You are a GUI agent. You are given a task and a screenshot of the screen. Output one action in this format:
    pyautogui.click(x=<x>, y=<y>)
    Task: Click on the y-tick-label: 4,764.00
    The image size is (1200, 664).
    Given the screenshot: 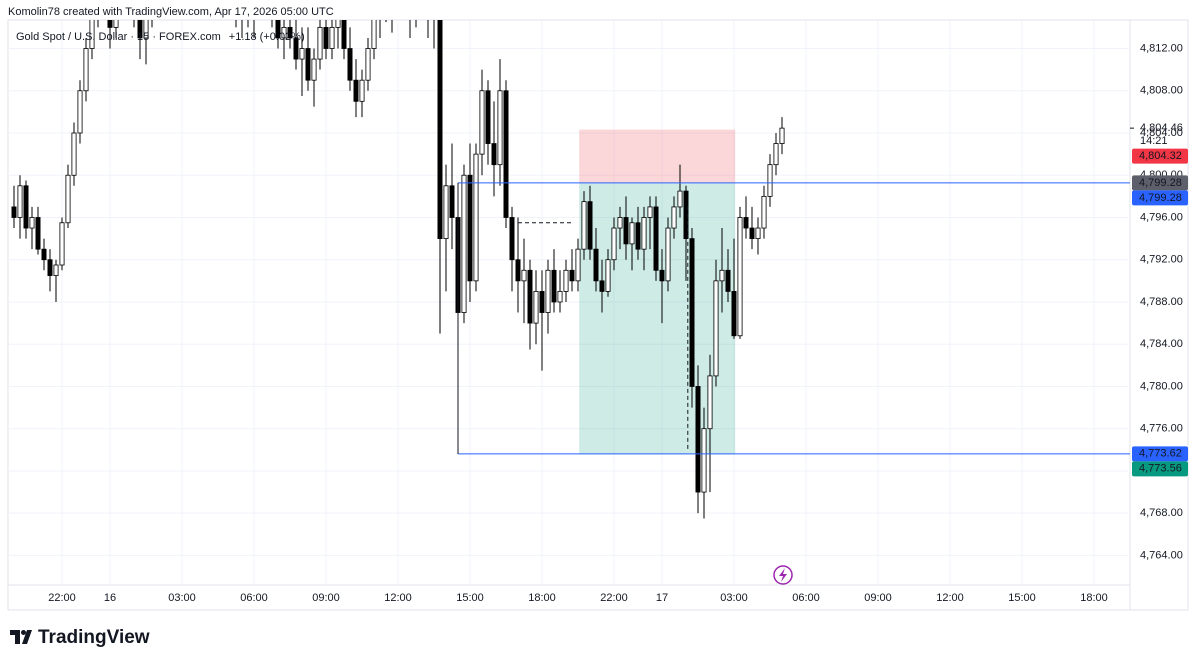 What is the action you would take?
    pyautogui.click(x=1161, y=555)
    